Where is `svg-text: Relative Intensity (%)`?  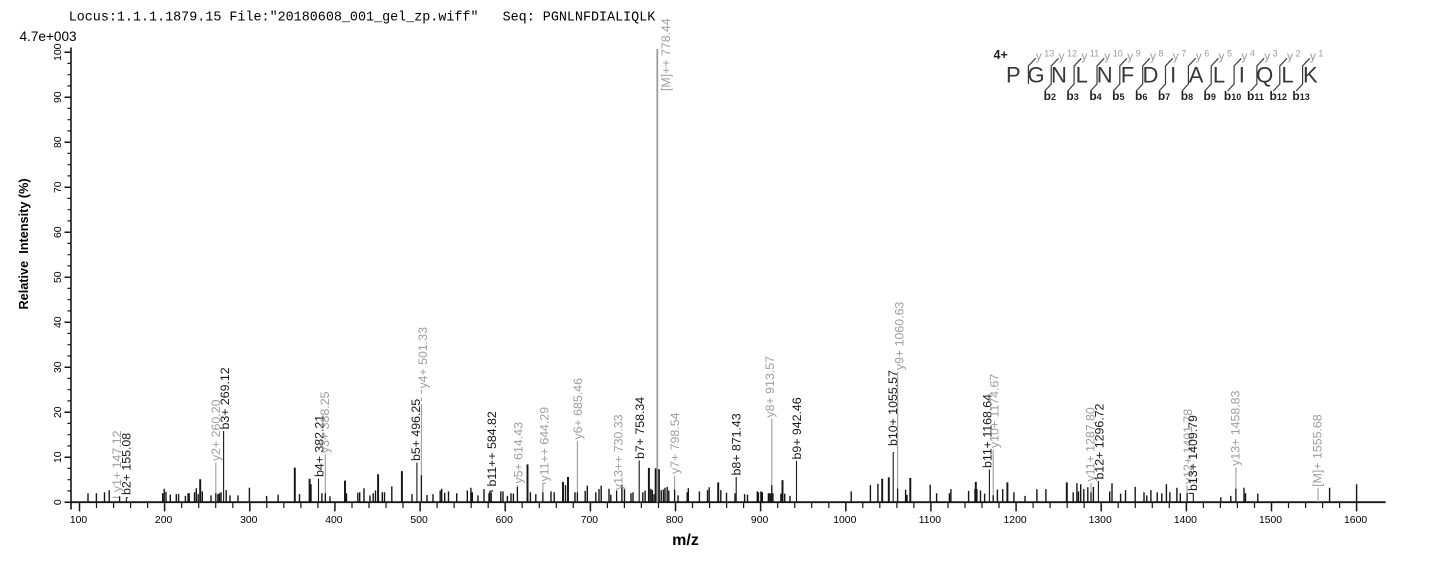
svg-text: Relative Intensity (%) is located at coordinates (24, 243).